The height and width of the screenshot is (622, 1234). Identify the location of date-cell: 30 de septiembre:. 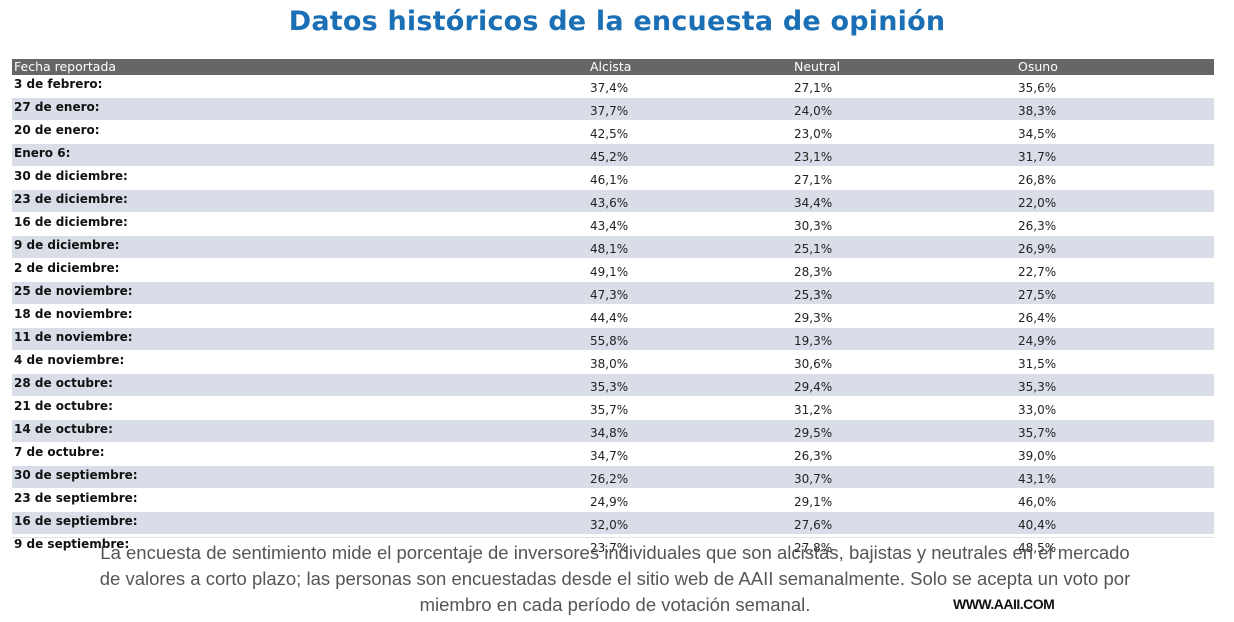
(76, 475).